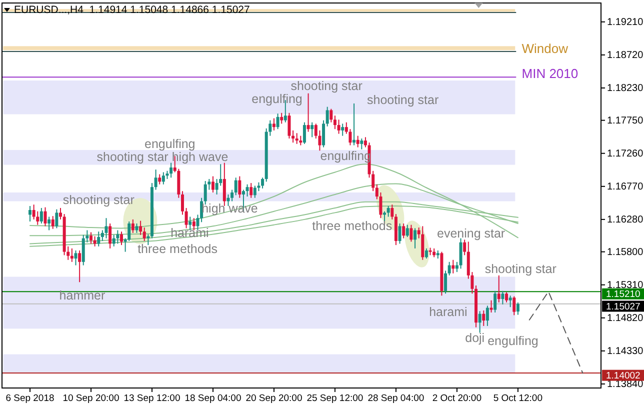 This screenshot has width=644, height=408. I want to click on y-tick-label: 1.19210, so click(625, 22).